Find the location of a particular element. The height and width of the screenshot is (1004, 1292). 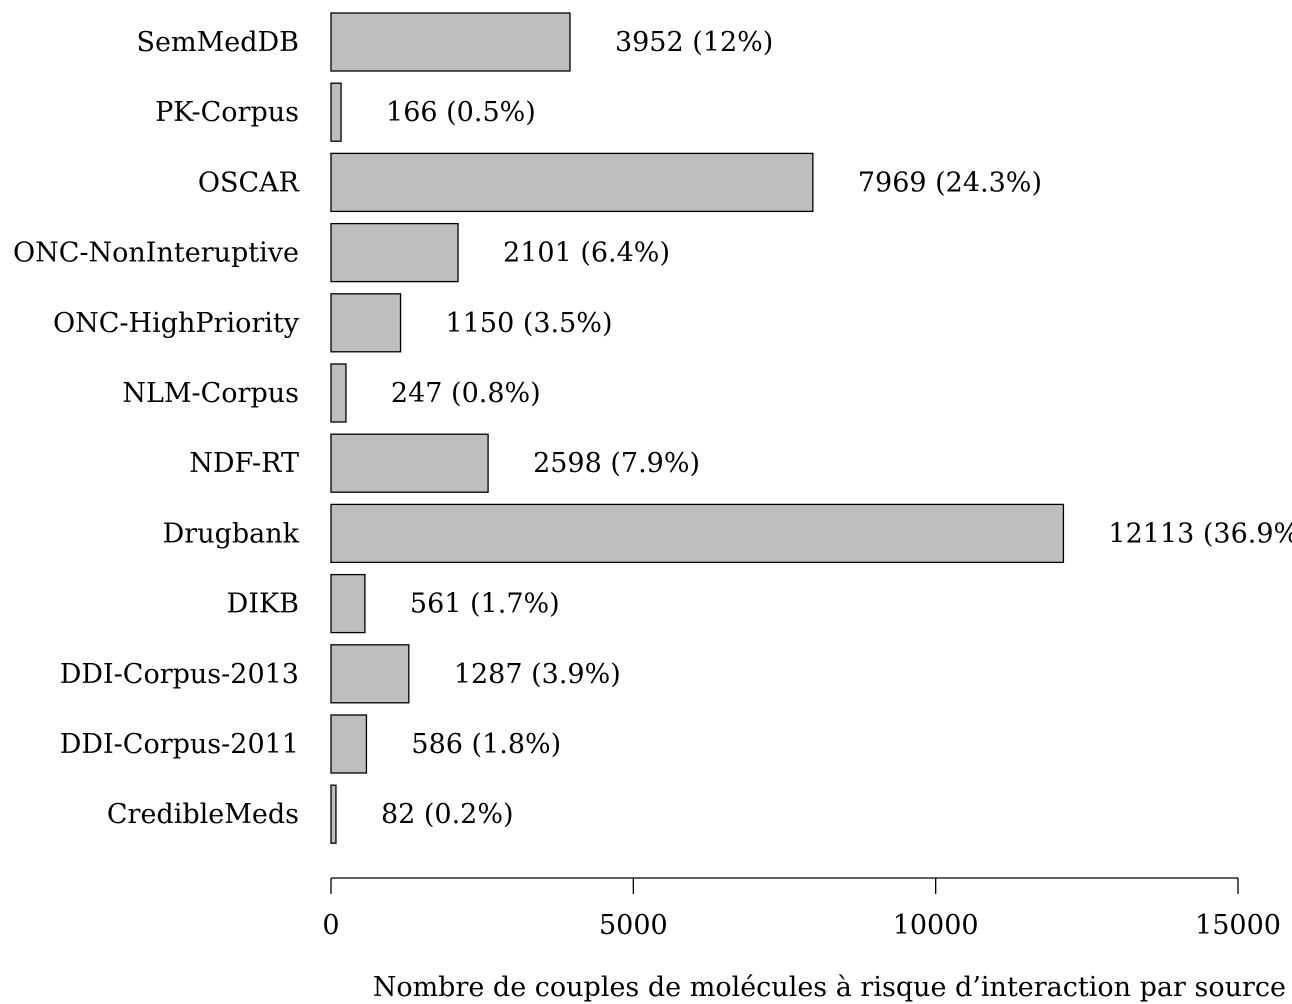

category-label-onc-noninteruptive: ONC-NonInteruptive is located at coordinates (156, 253).